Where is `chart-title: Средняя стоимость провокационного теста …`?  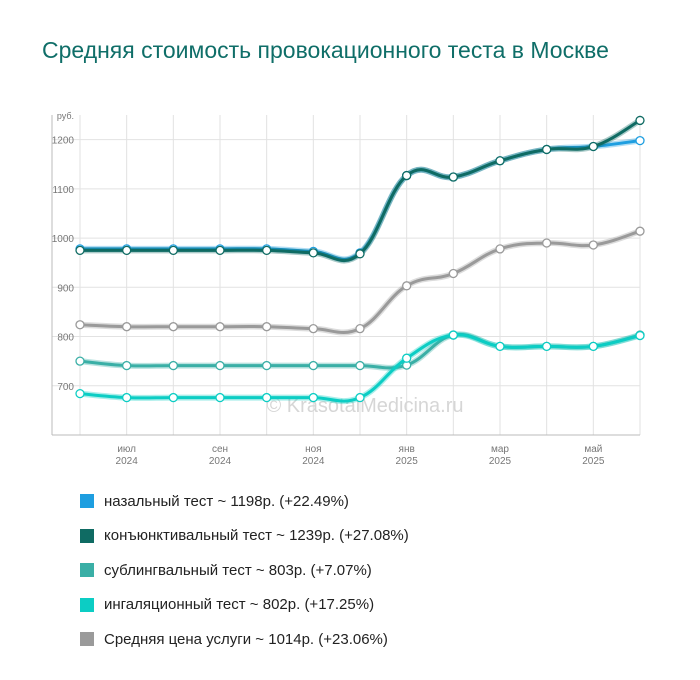 chart-title: Средняя стоимость провокационного теста … is located at coordinates (325, 50).